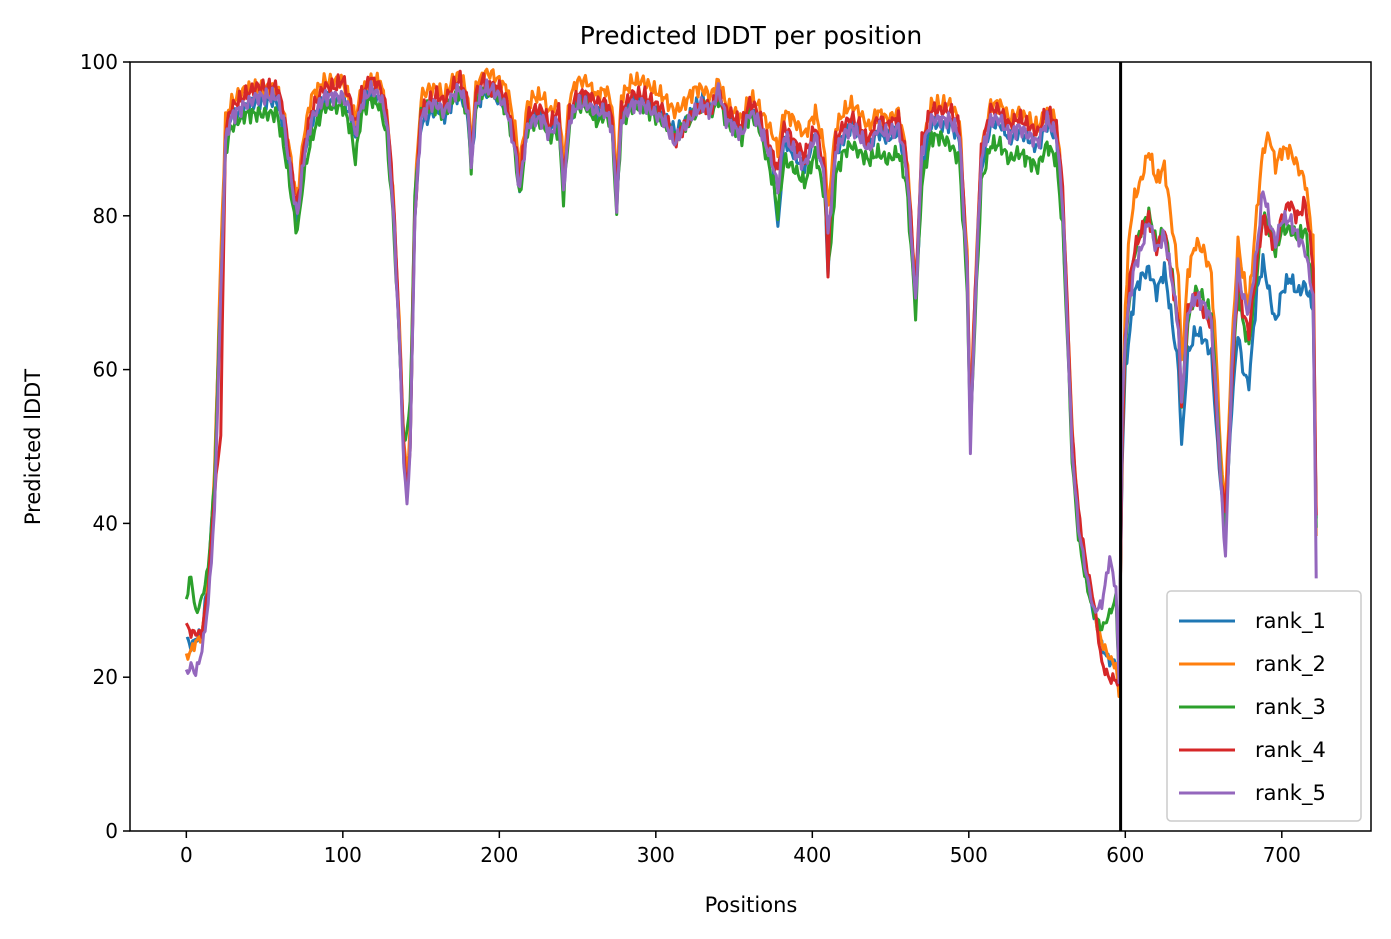  Describe the element at coordinates (33, 447) in the screenshot. I see `y-axis-title: Predicted lDDT` at that location.